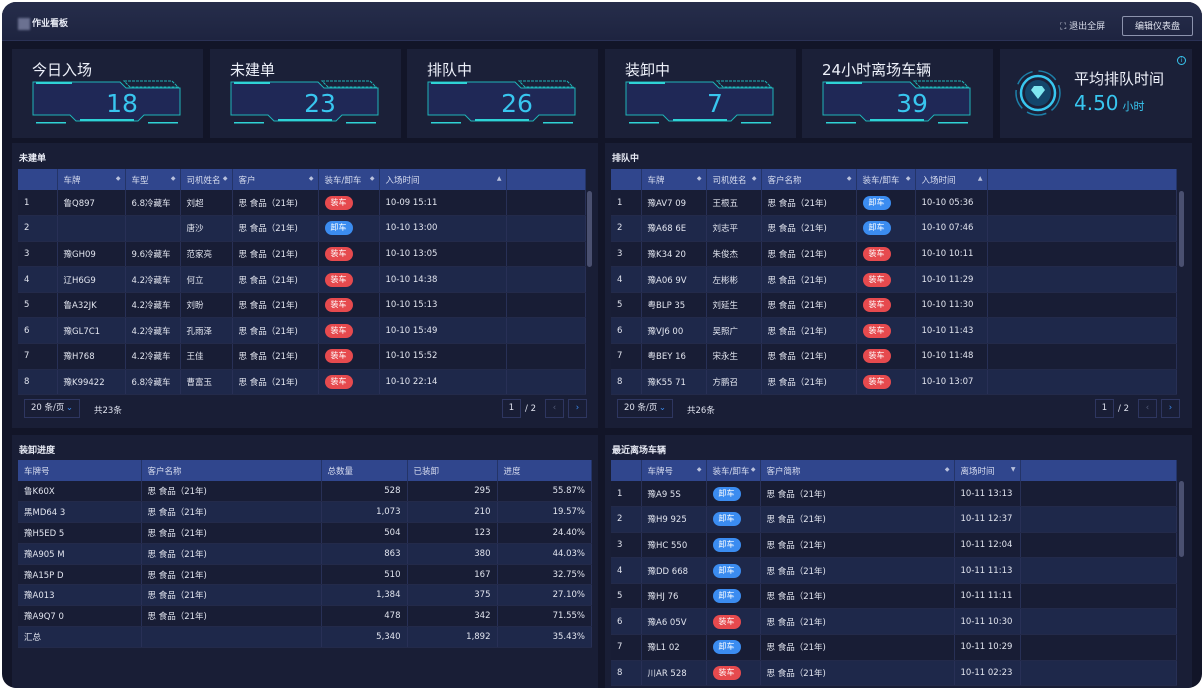 This screenshot has height=688, width=1204. Describe the element at coordinates (726, 570) in the screenshot. I see `unload-badge: 卸车` at that location.